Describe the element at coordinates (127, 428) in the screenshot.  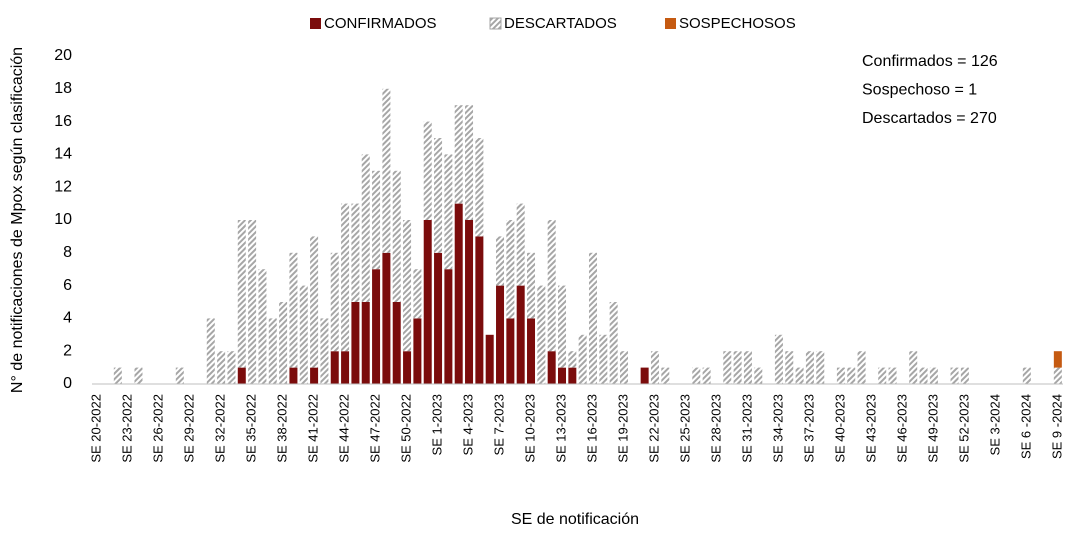
I see `x-tick-label: SE 23-2022` at that location.